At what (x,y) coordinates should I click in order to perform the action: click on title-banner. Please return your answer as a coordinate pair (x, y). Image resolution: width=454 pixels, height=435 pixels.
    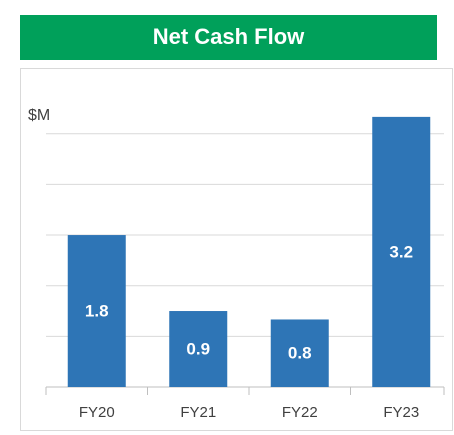
    Looking at the image, I should click on (228, 37).